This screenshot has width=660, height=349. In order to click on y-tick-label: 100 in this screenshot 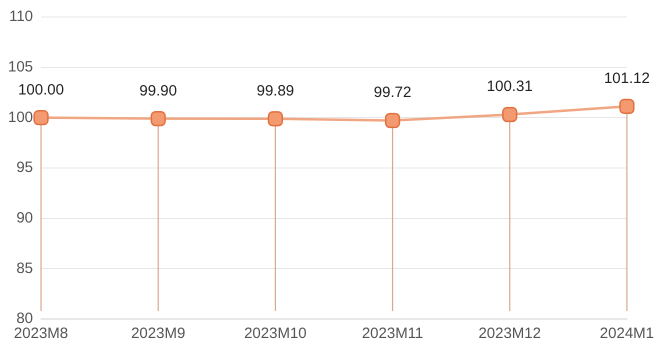, I will do `click(21, 117)`.